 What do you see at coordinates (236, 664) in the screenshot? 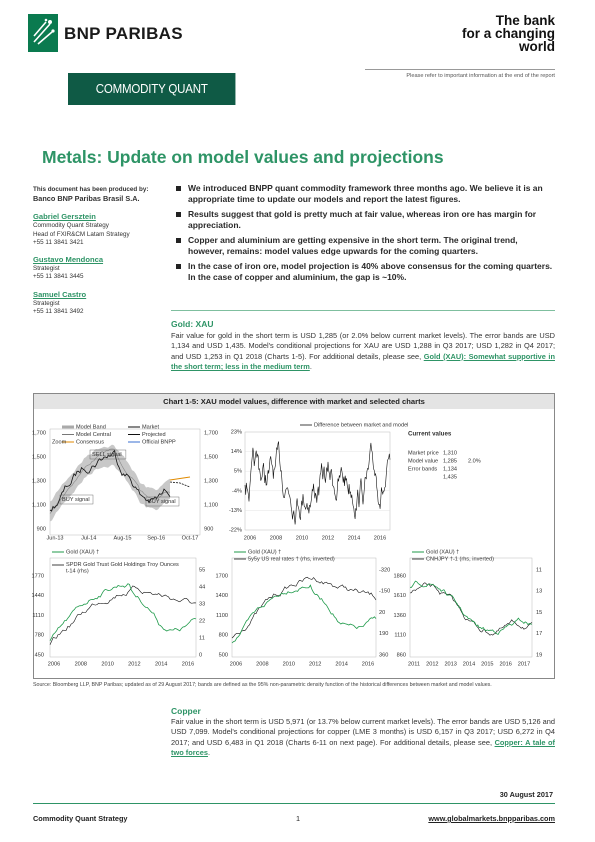
I see `x-tick-label: 2006` at bounding box center [236, 664].